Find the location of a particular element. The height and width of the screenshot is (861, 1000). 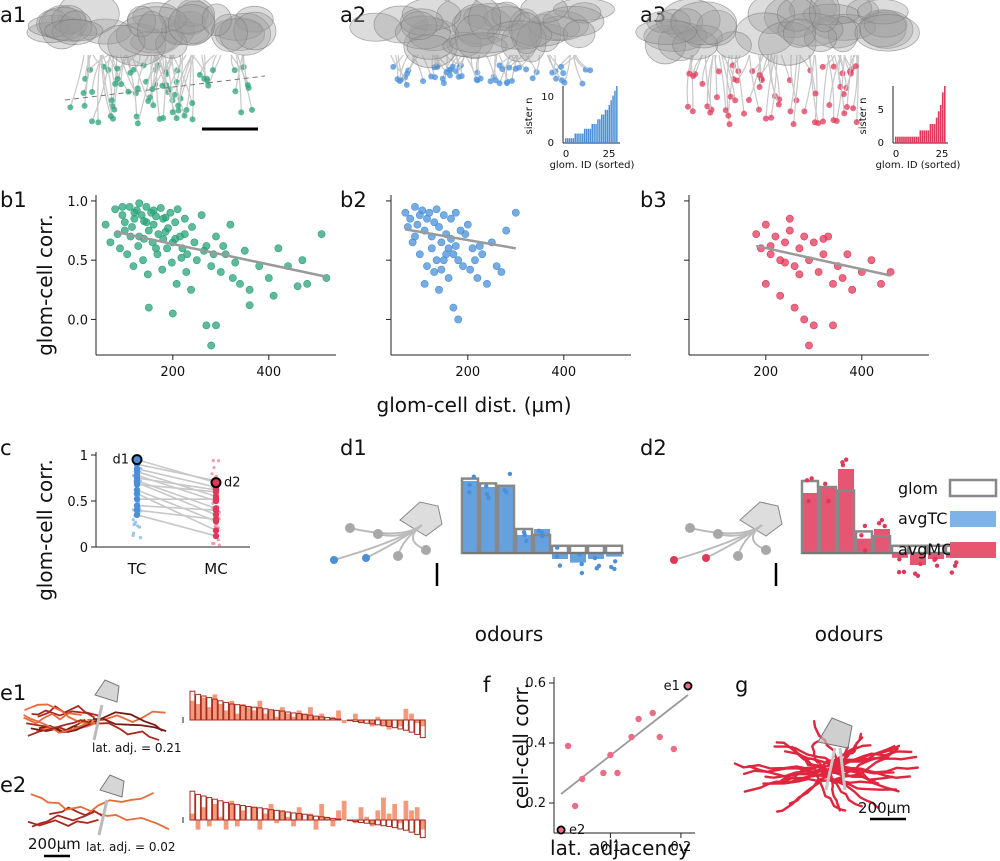

glom-bar is located at coordinates (614, 549).